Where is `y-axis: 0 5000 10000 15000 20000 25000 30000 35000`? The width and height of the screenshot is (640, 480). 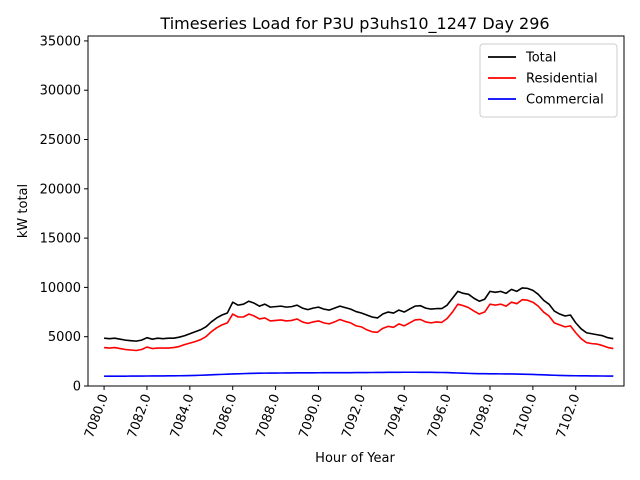
y-axis: 0 5000 10000 15000 20000 25000 30000 35000 is located at coordinates (64, 214).